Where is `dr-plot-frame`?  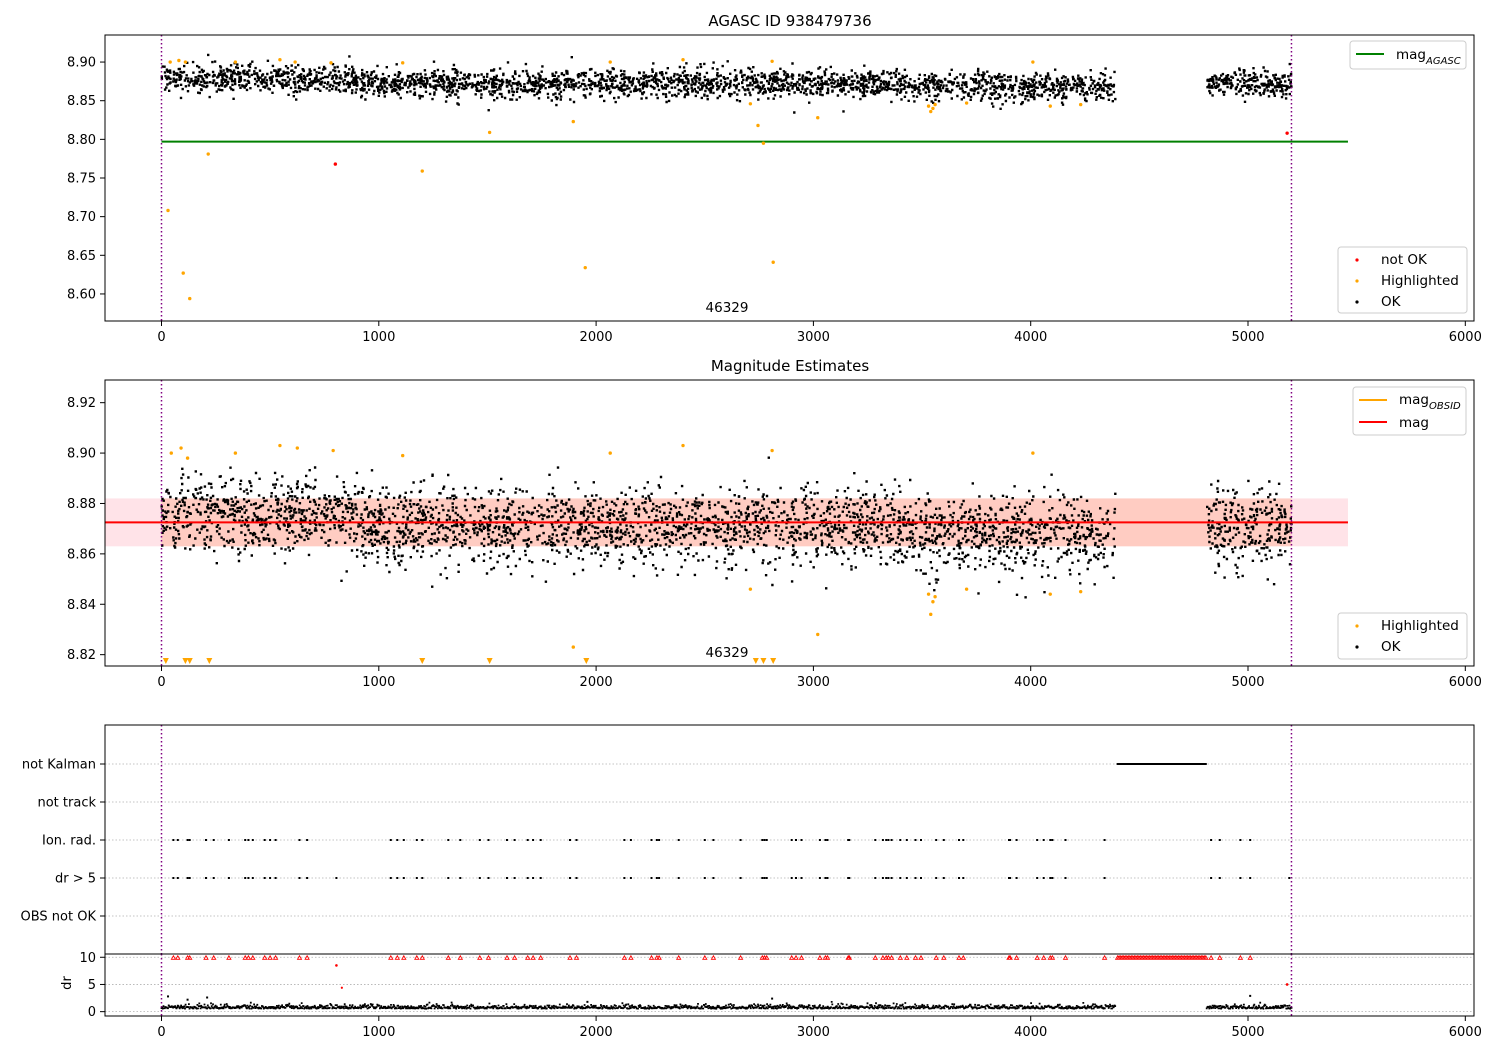
dr-plot-frame is located at coordinates (789, 985).